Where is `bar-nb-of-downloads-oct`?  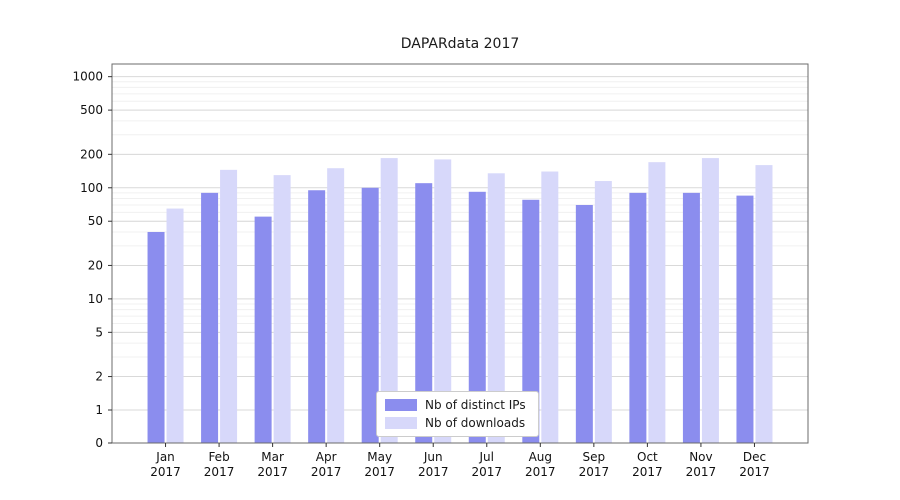
bar-nb-of-downloads-oct is located at coordinates (657, 302).